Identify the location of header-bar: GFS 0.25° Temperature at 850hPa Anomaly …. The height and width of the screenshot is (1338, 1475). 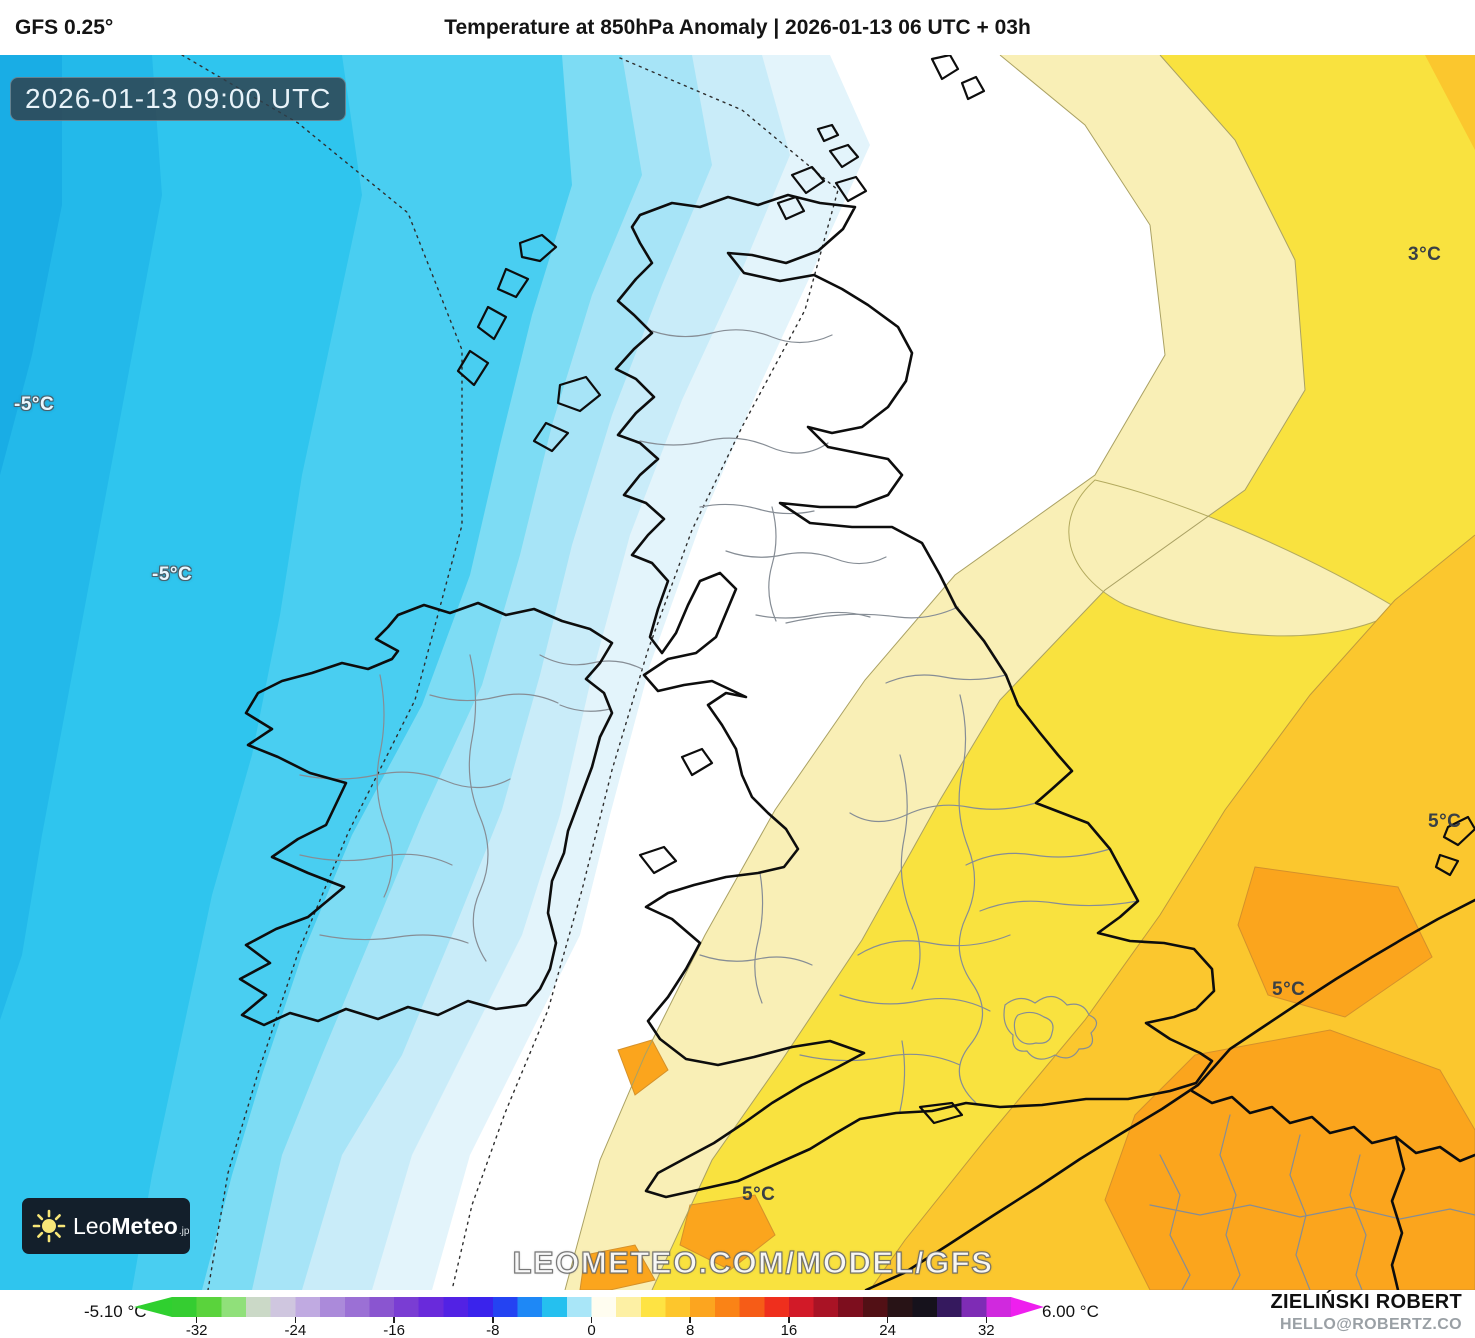
(737, 27).